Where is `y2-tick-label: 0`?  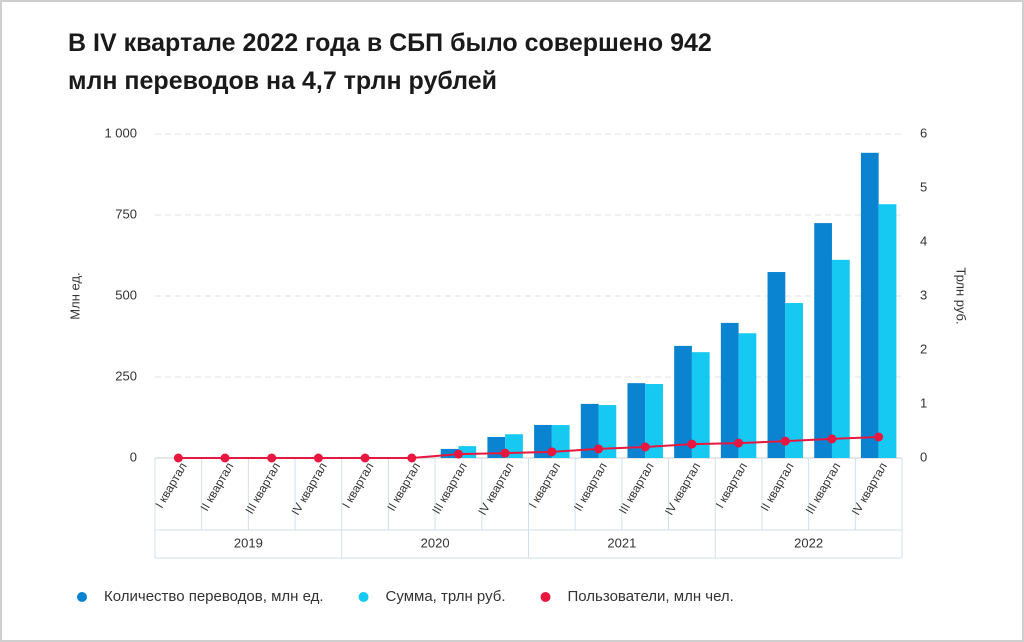
y2-tick-label: 0 is located at coordinates (923, 456).